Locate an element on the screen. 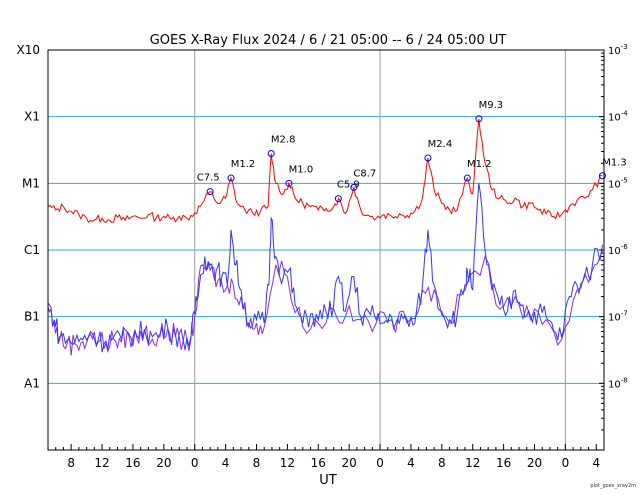  flux-level-label: 10-4 is located at coordinates (618, 117).